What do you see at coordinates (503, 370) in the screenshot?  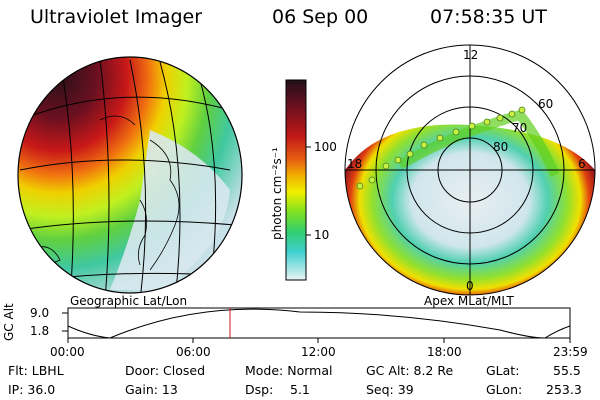 I see `info-glat-label: GLat:` at bounding box center [503, 370].